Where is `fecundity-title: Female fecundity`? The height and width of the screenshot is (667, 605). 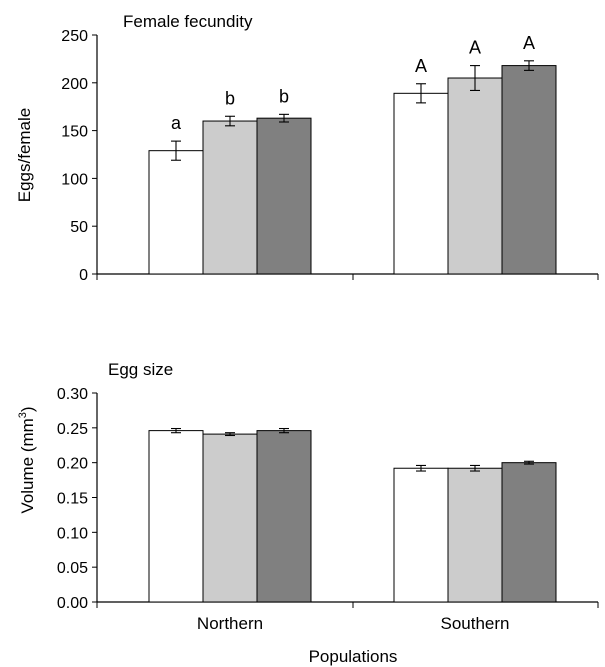
fecundity-title: Female fecundity is located at coordinates (188, 21).